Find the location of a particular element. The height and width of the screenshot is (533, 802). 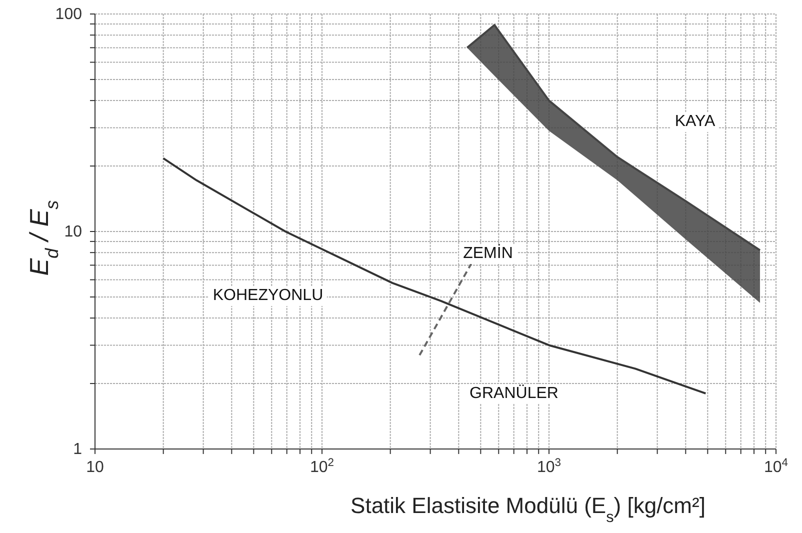

x-tick-label: 10 is located at coordinates (95, 467).